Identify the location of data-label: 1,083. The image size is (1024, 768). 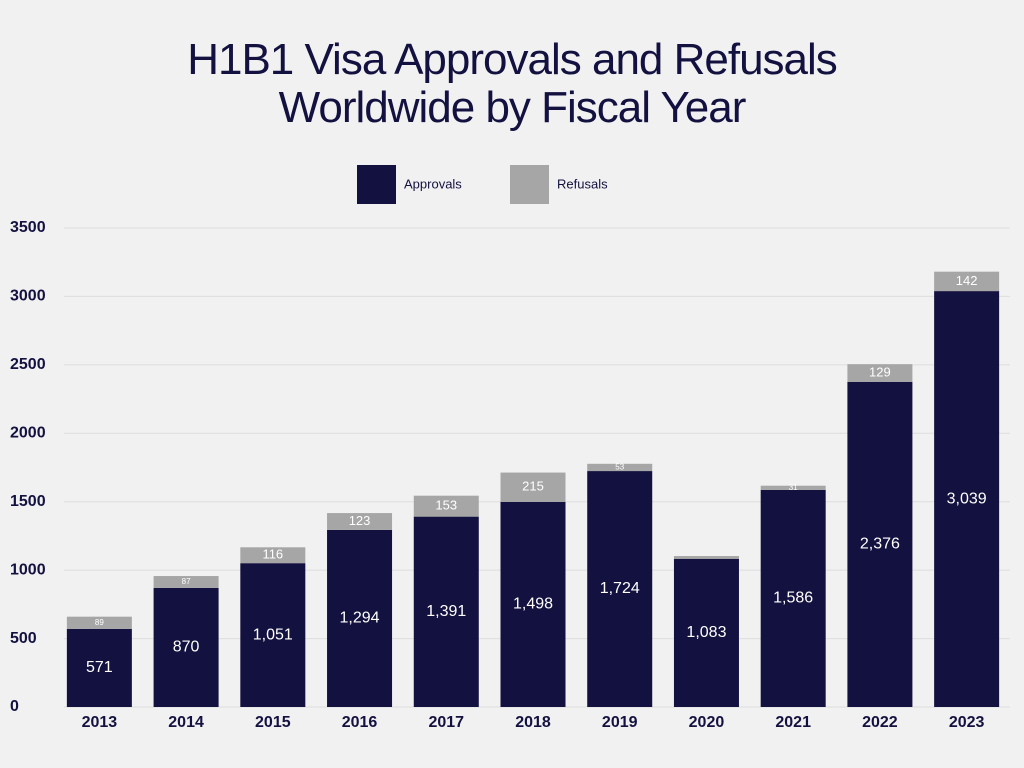
(706, 632).